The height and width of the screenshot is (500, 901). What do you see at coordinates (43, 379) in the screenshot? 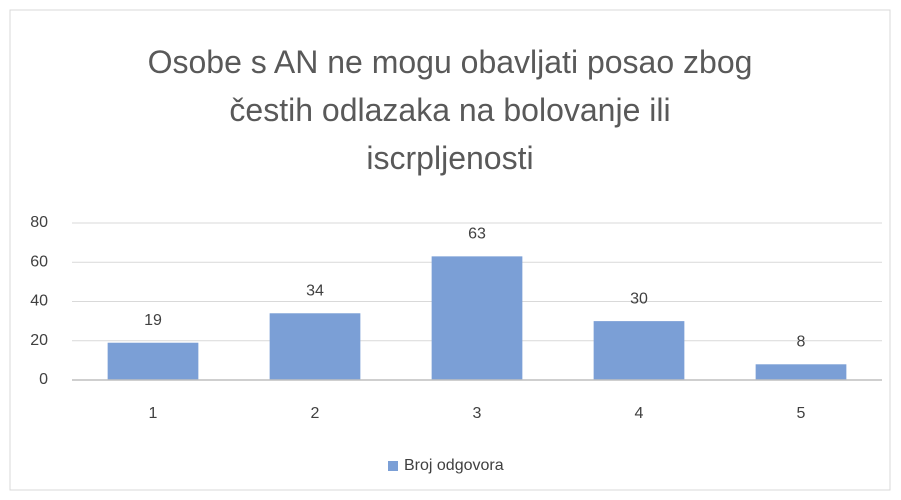
I see `y-tick-label: 0` at bounding box center [43, 379].